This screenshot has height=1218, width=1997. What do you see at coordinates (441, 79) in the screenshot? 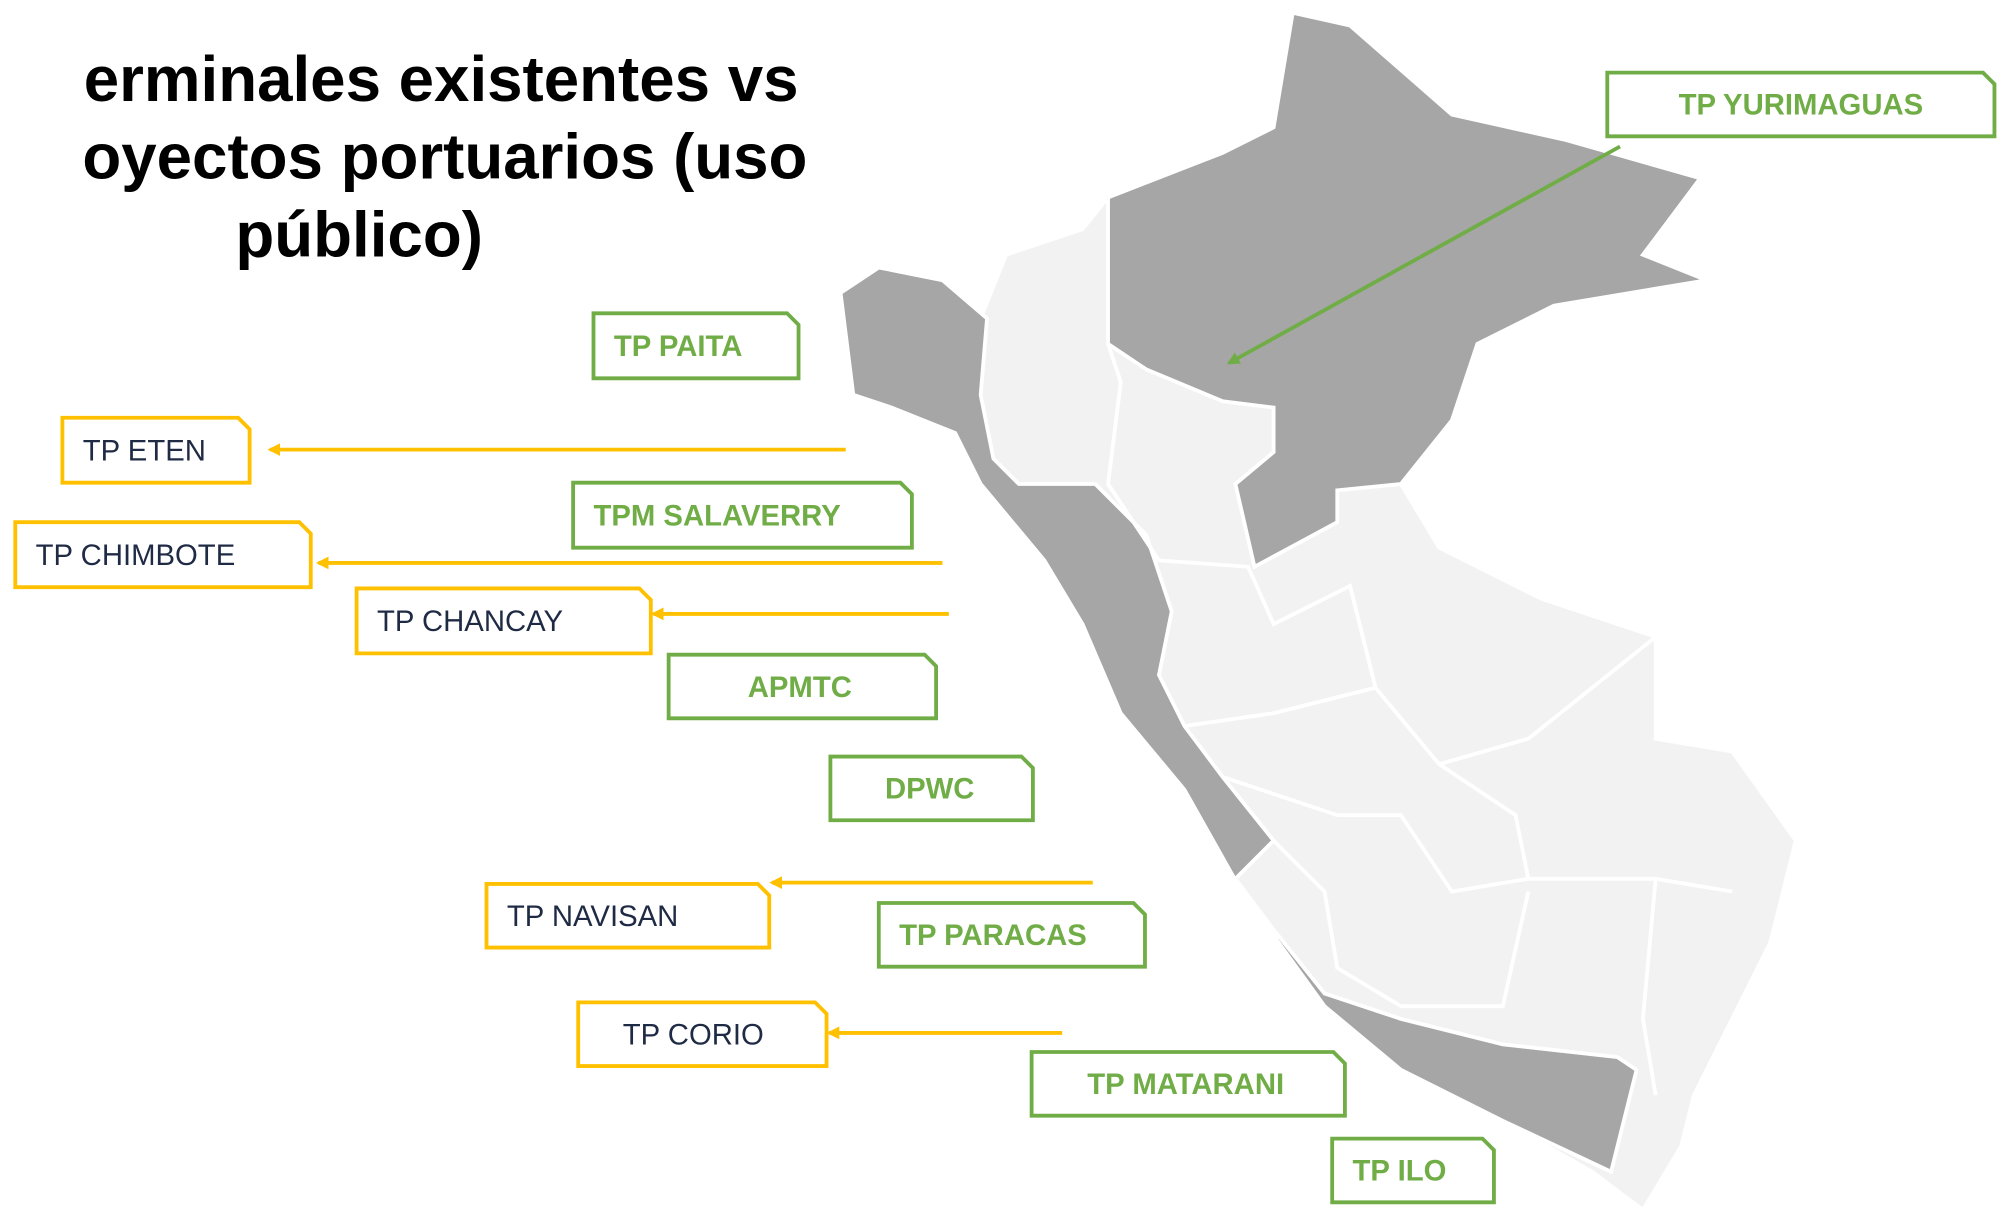
I see `title-line: erminales existentes vs` at bounding box center [441, 79].